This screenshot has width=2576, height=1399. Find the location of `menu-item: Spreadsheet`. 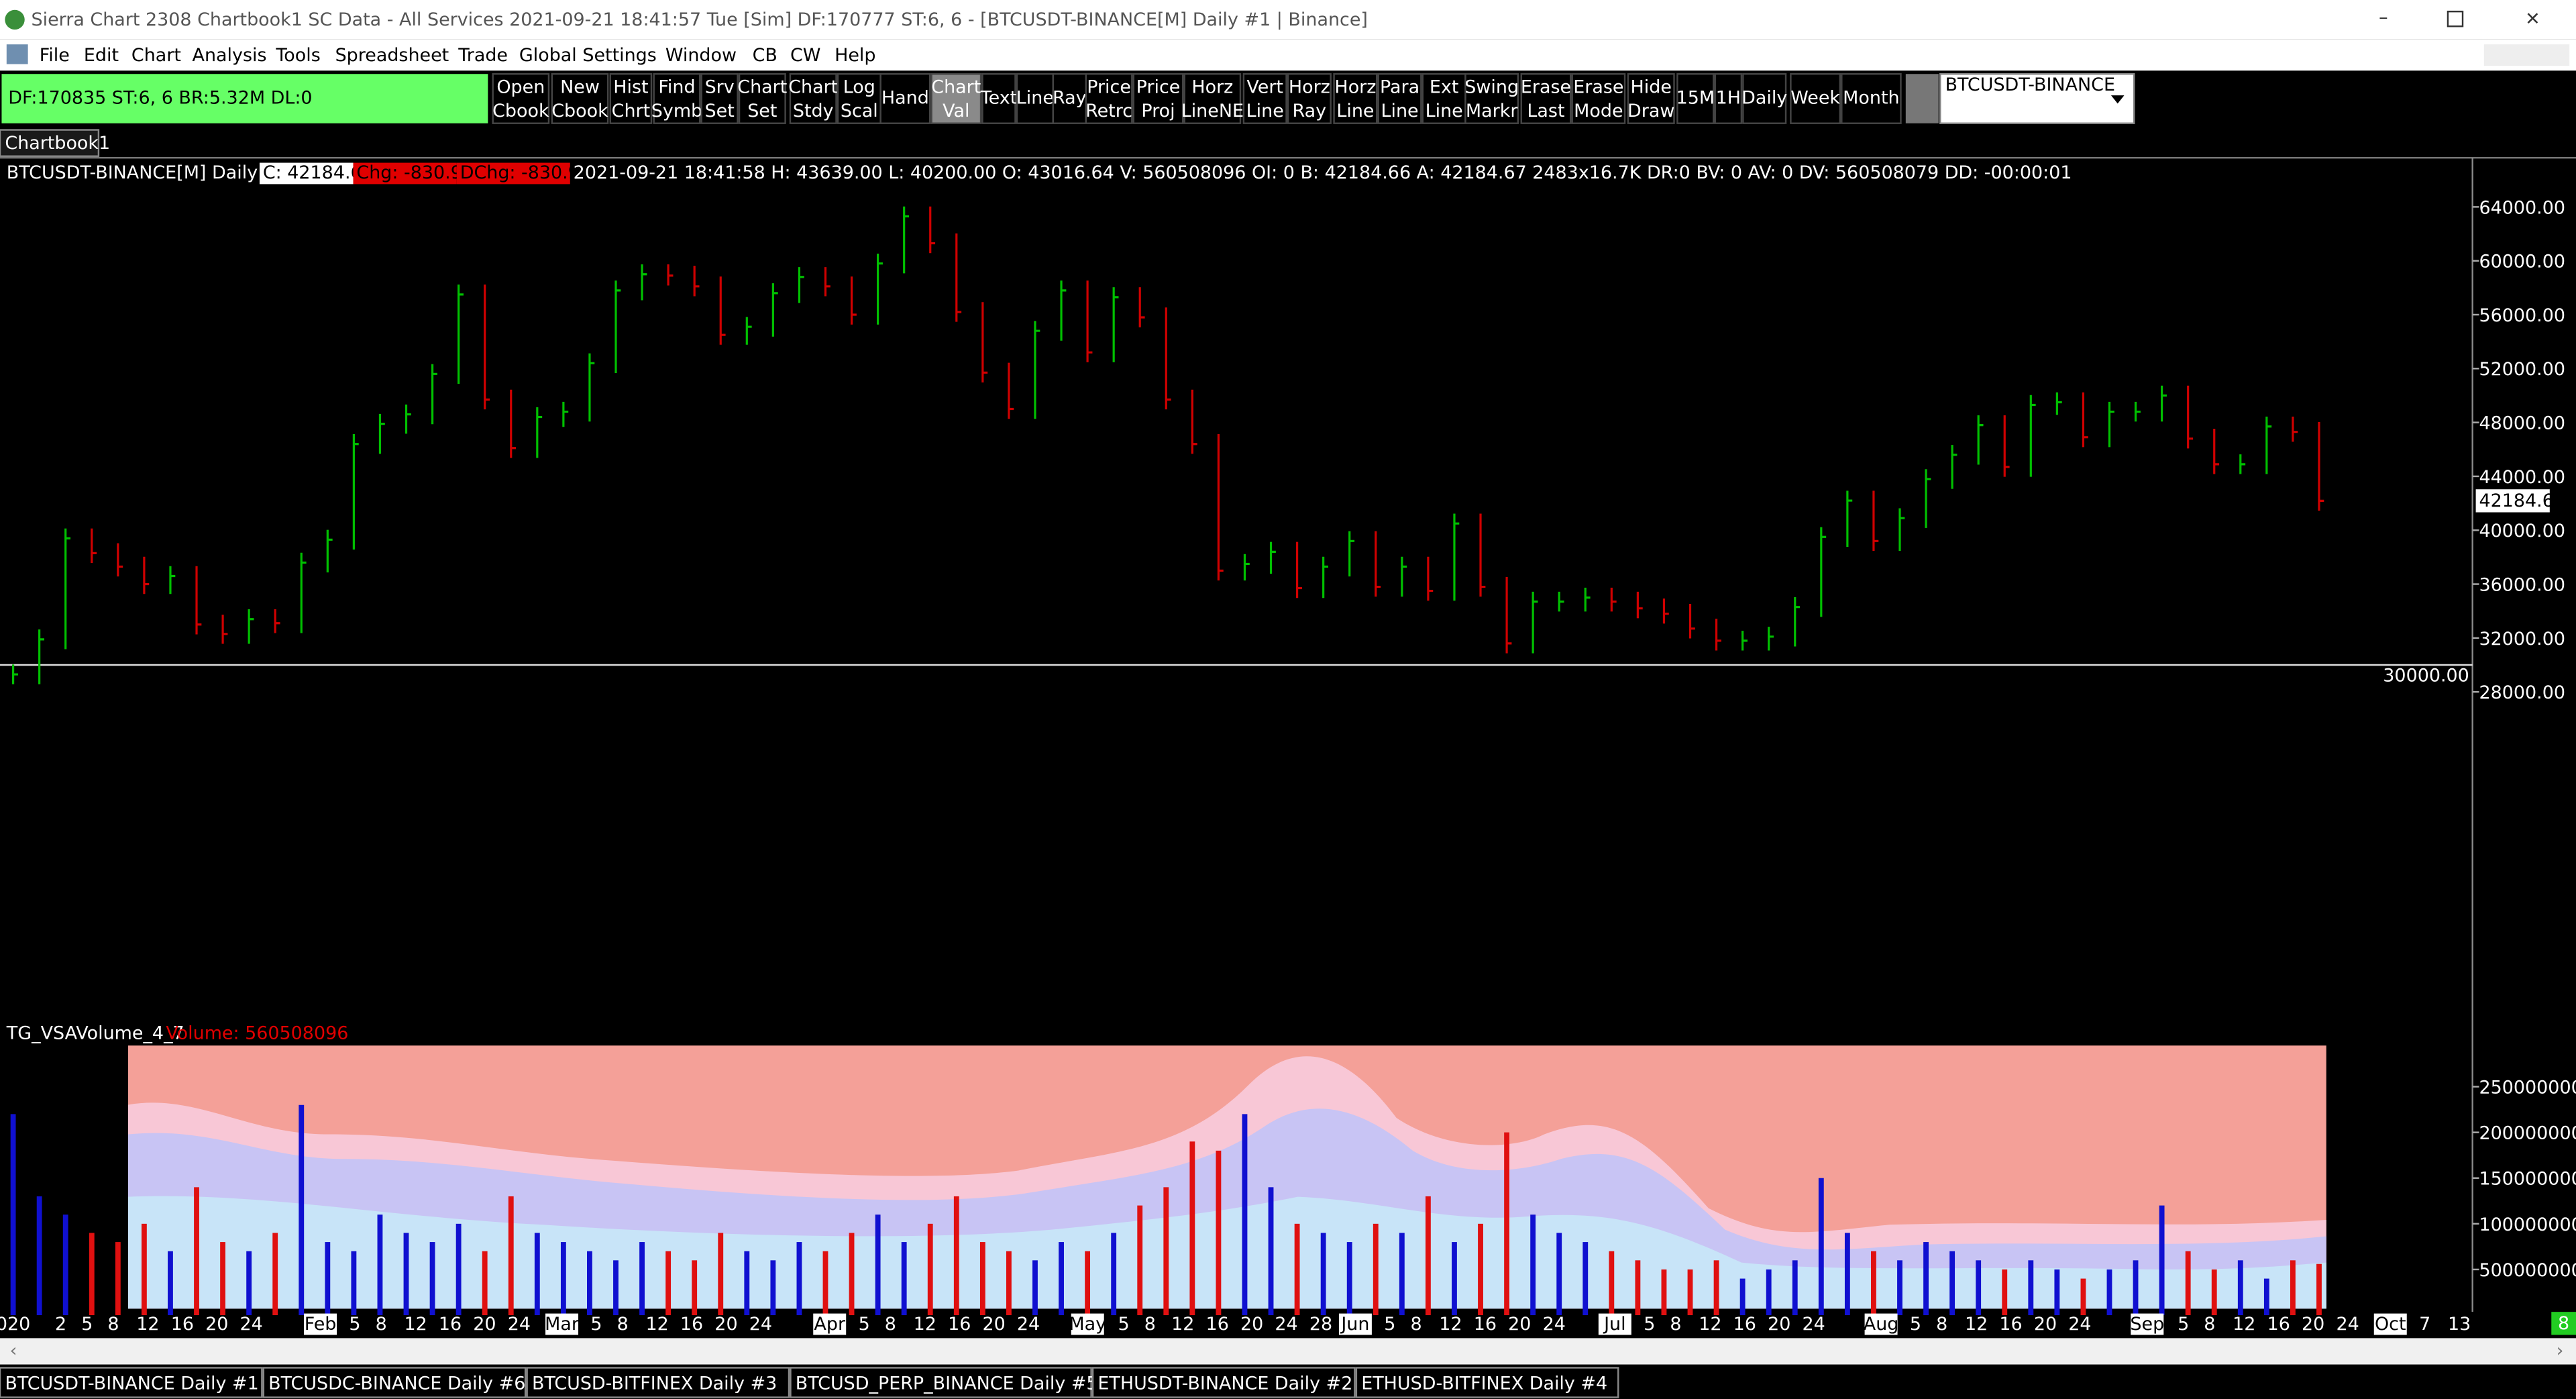

menu-item: Spreadsheet is located at coordinates (392, 55).